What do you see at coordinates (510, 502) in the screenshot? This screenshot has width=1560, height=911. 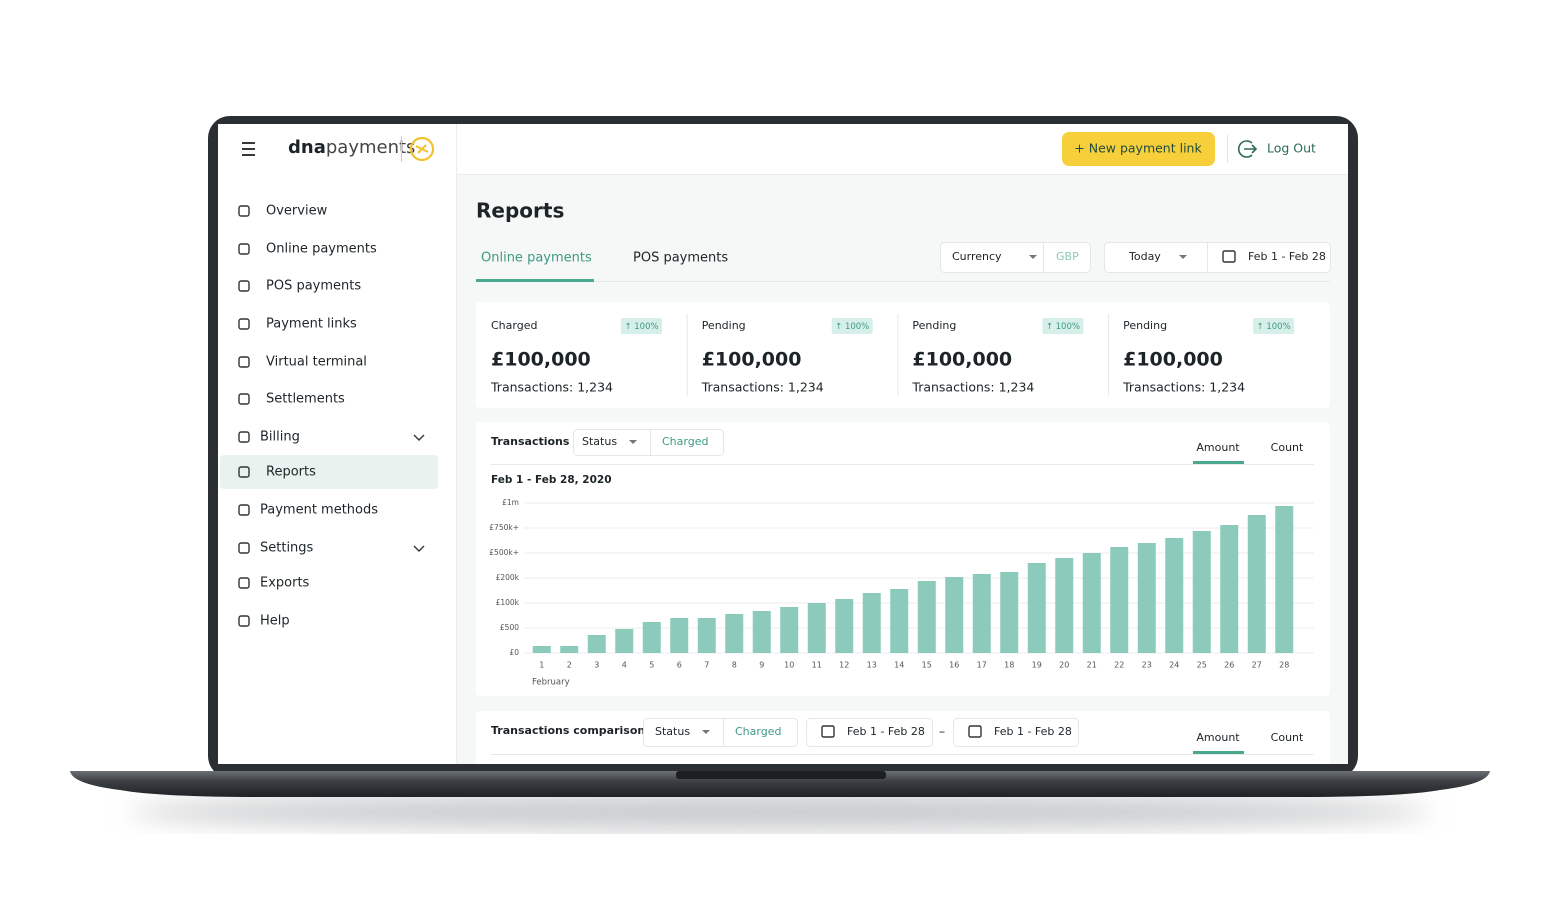 I see `y-tick-label: £1m` at bounding box center [510, 502].